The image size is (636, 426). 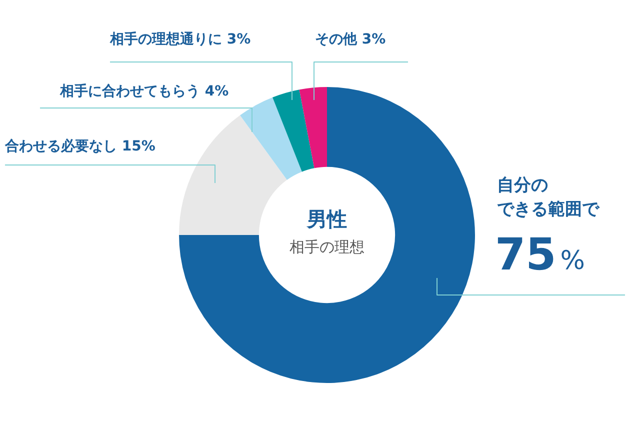 I want to click on data-label: 75%, so click(x=540, y=254).